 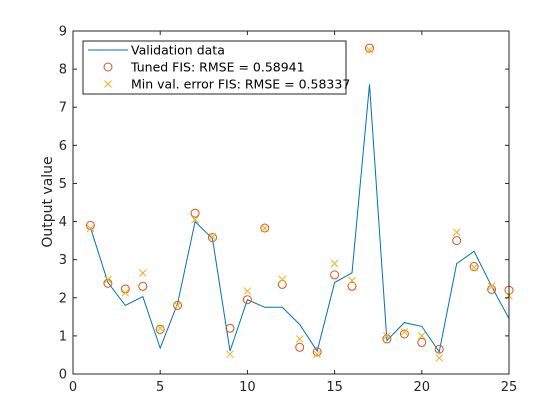 I want to click on y-tick-label: 6, so click(x=63, y=146).